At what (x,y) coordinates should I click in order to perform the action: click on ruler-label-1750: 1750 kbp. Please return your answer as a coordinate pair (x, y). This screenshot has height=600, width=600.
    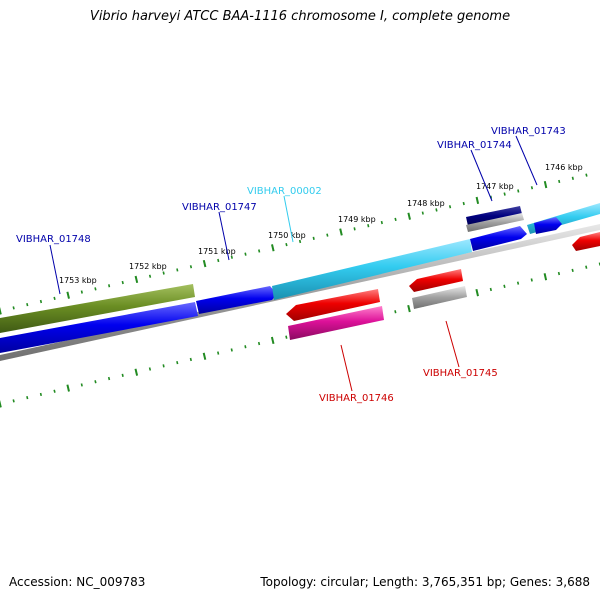
    Looking at the image, I should click on (287, 235).